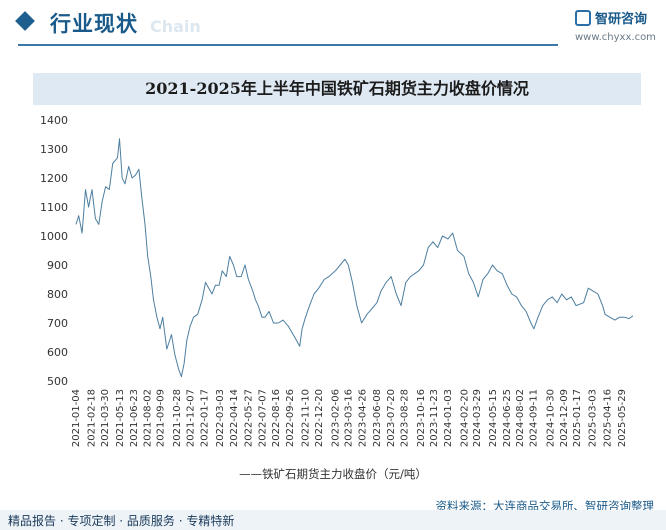  I want to click on x-tick-label: 2023-08-28, so click(404, 418).